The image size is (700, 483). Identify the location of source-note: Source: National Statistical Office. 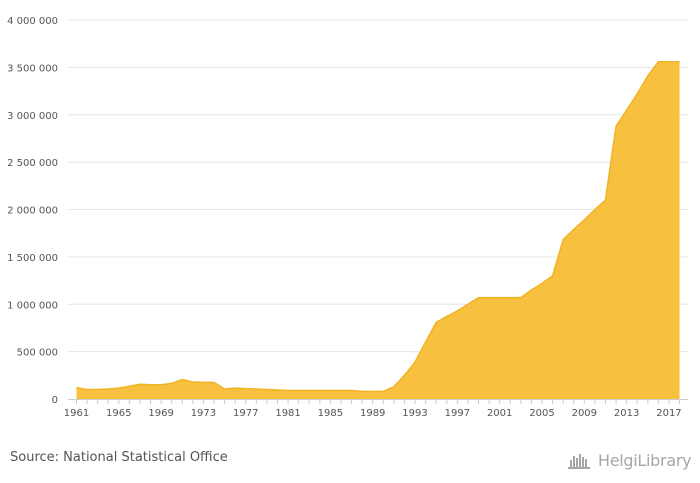
(119, 457).